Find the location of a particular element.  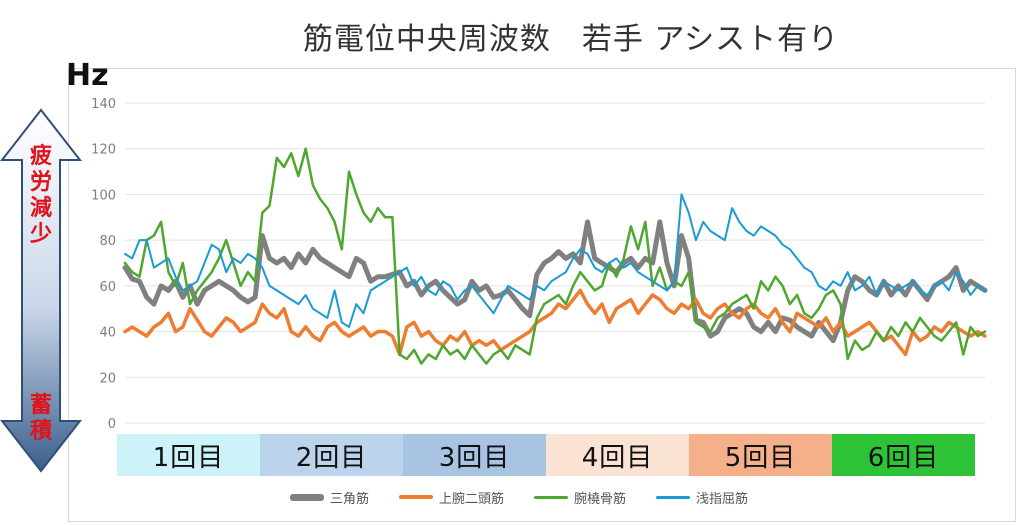

y-tick-labels: 0 20 40 60 80 100 120 140 is located at coordinates (103, 264).